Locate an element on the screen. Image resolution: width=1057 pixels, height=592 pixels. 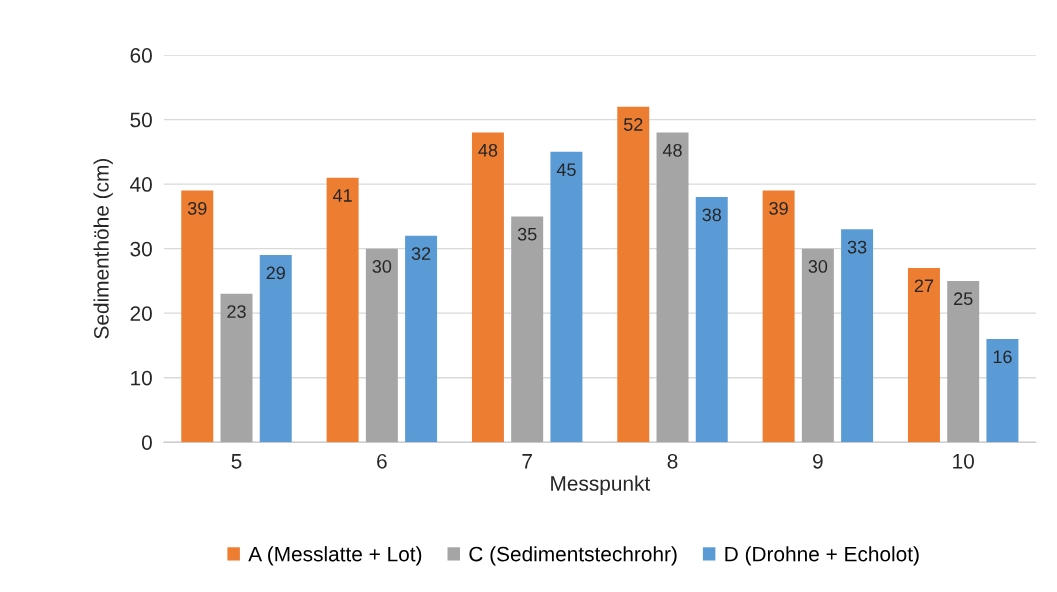
data-label: 27 is located at coordinates (924, 286).